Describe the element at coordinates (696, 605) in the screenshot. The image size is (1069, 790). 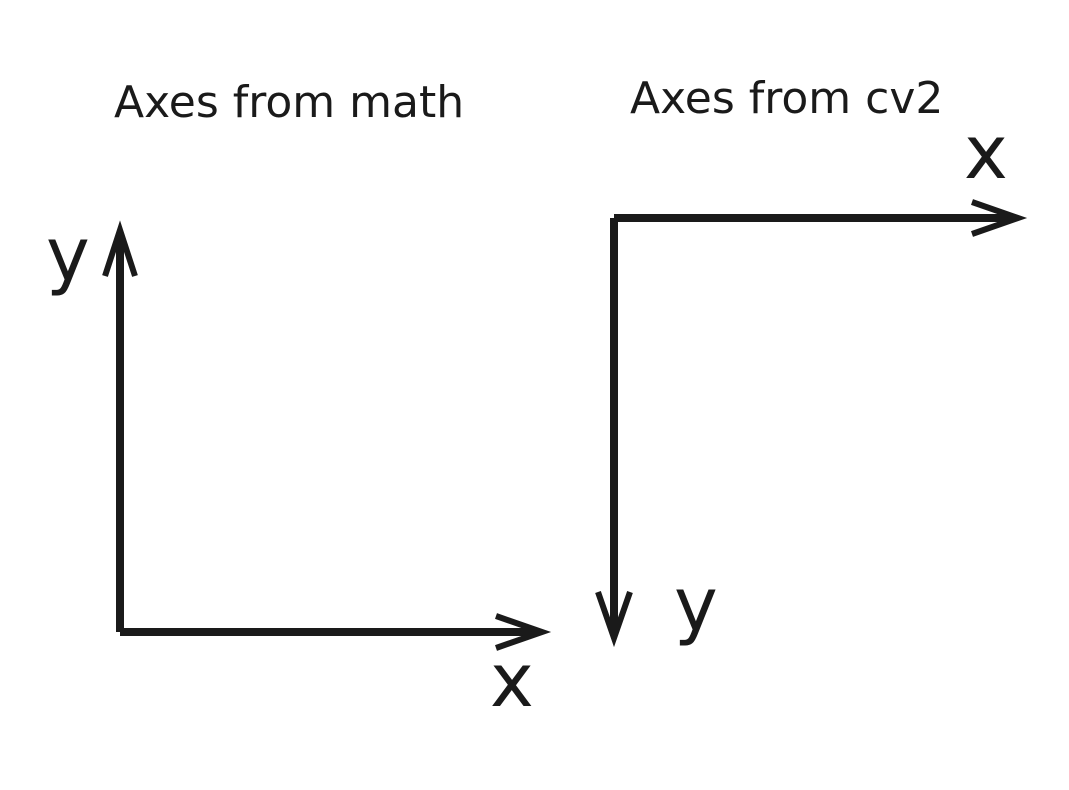
I see `cv2-y-axis-label: y` at that location.